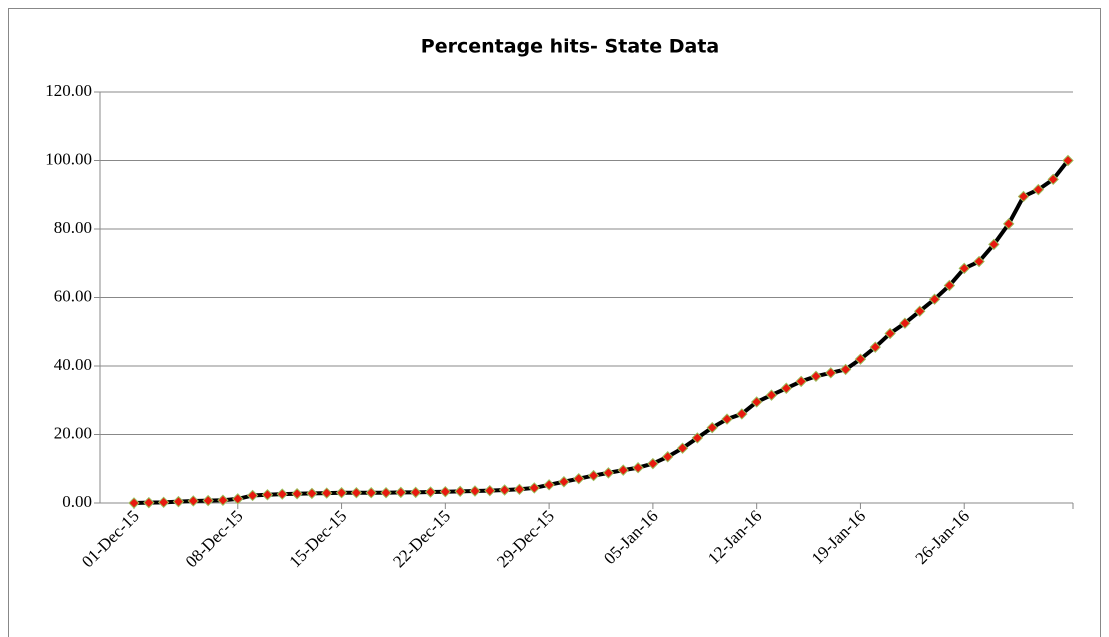 The image size is (1109, 637). I want to click on chart-title: Percentage hits- State Data, so click(570, 47).